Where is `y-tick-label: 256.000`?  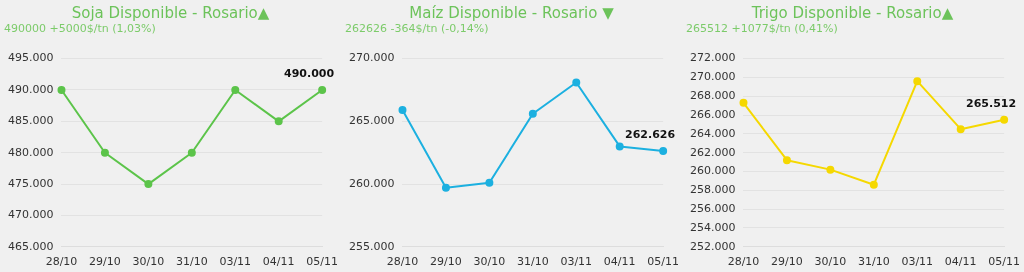 y-tick-label: 256.000 is located at coordinates (712, 209).